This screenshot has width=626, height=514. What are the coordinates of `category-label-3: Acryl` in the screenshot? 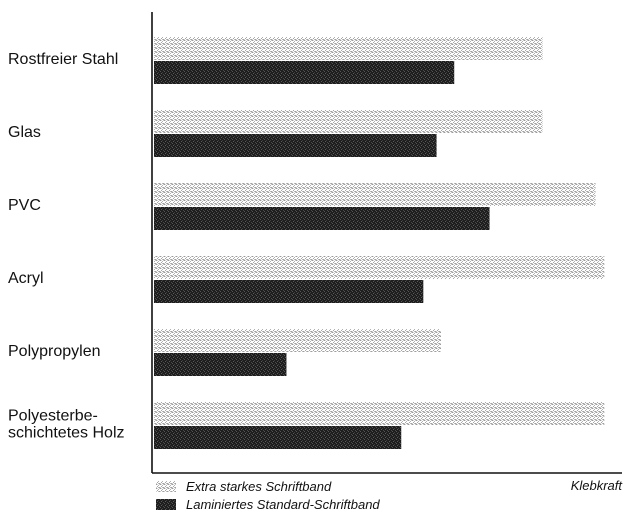 It's located at (26, 278).